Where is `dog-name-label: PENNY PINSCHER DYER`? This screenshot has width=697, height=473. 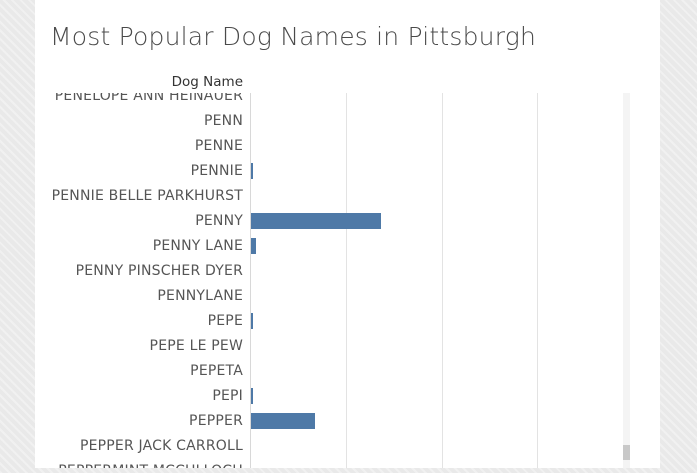 dog-name-label: PENNY PINSCHER DYER is located at coordinates (159, 271).